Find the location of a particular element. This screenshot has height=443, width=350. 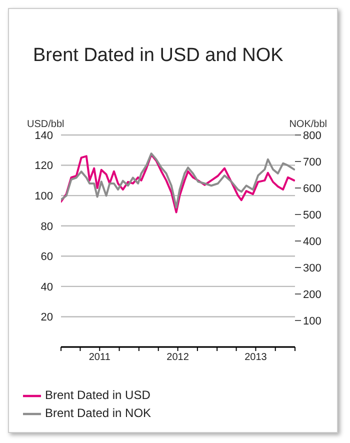

y2-tick-label: 300 is located at coordinates (312, 268).